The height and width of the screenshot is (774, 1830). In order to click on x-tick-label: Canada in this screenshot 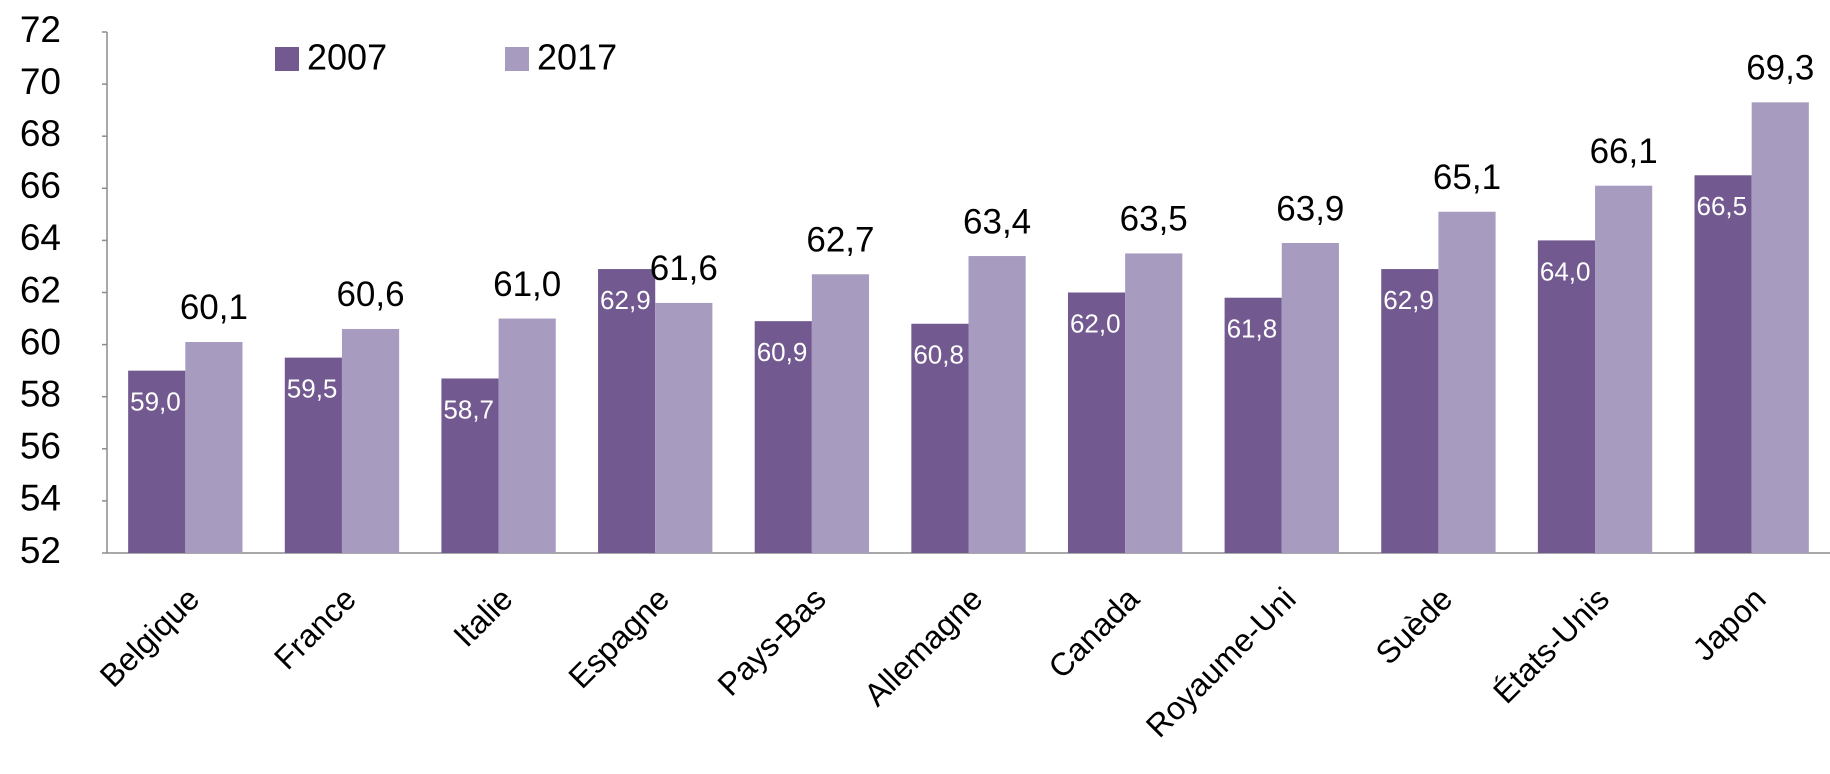, I will do `click(1093, 632)`.